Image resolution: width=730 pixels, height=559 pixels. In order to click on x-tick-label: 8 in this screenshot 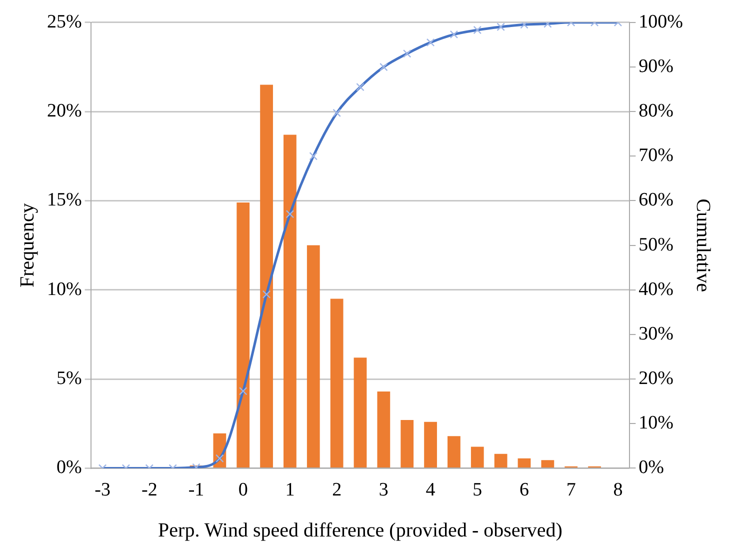, I will do `click(618, 490)`.